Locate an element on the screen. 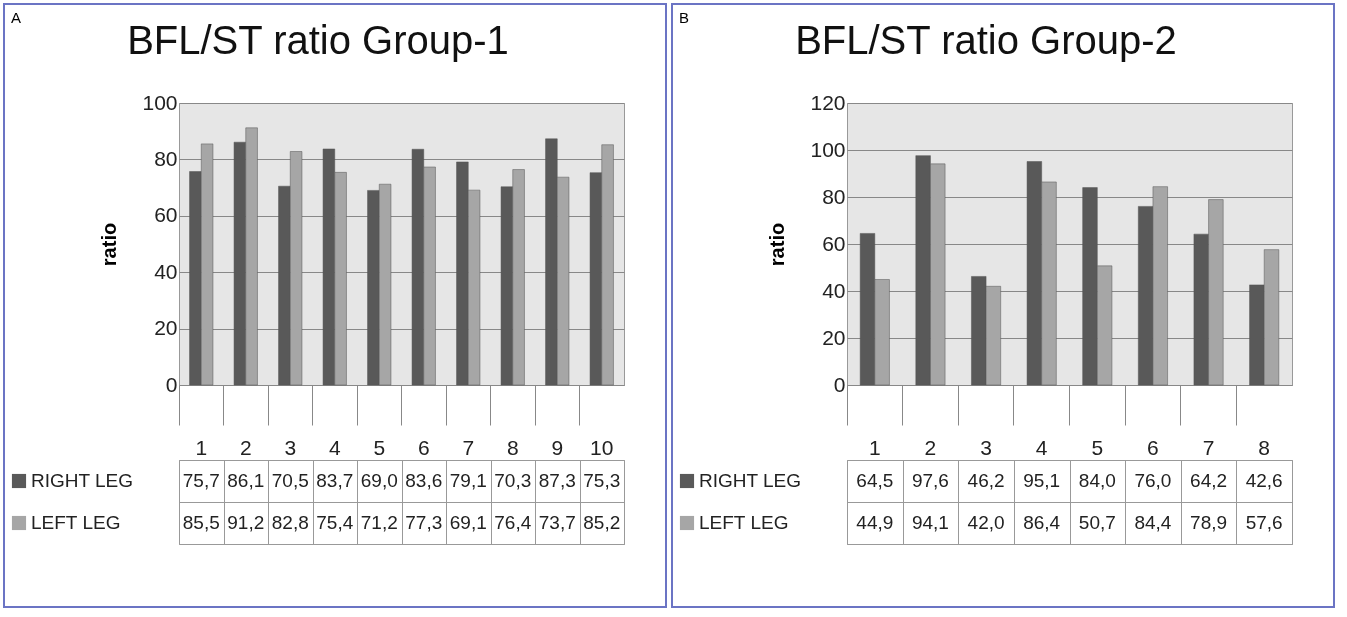  x-tick-label: 9 is located at coordinates (557, 447).